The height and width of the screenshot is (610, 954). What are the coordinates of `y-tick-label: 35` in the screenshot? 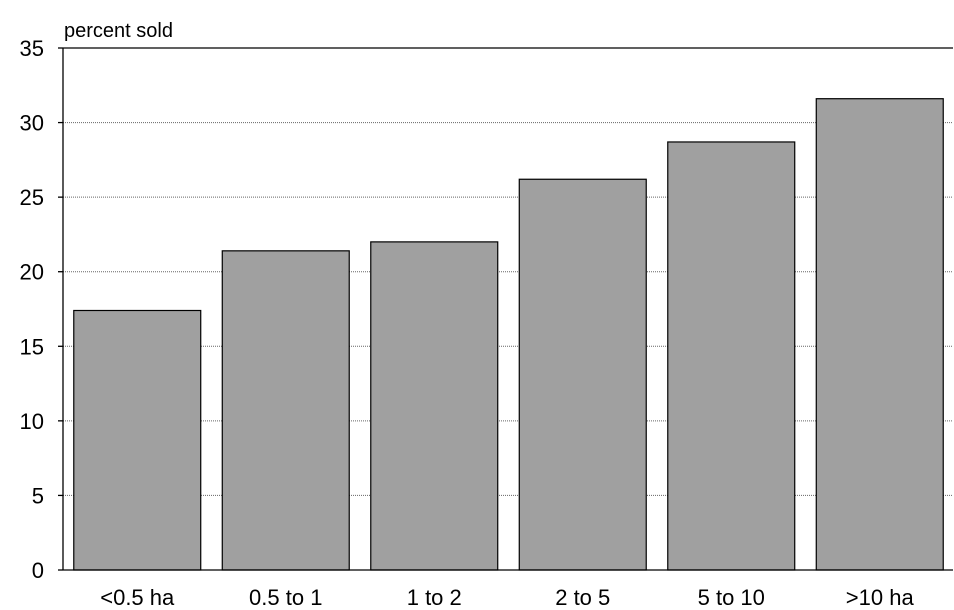 It's located at (32, 48).